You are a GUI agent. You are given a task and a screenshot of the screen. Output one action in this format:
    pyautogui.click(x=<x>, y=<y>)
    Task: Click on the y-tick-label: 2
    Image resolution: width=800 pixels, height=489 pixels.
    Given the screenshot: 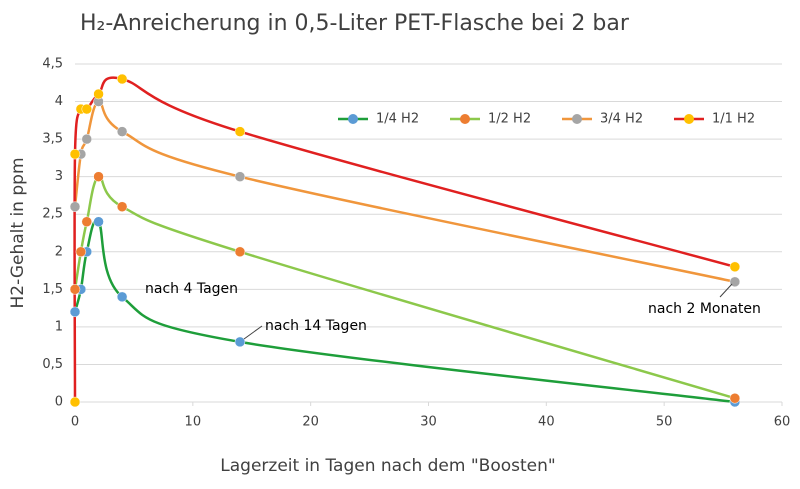 What is the action you would take?
    pyautogui.click(x=59, y=251)
    